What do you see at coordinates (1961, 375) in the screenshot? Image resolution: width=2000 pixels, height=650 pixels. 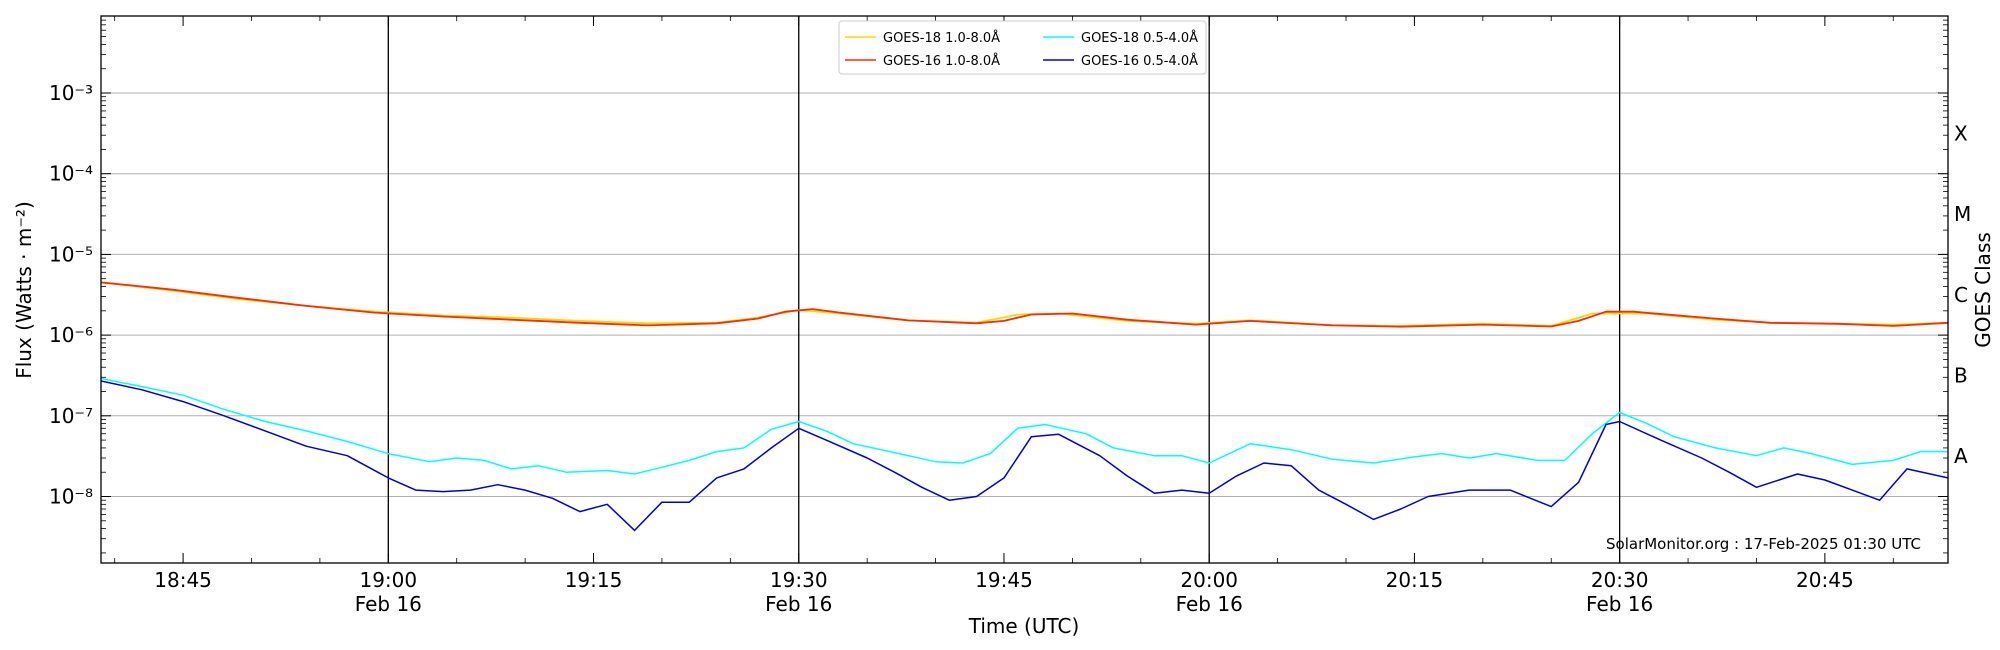 I see `goes-class-label: B` at bounding box center [1961, 375].